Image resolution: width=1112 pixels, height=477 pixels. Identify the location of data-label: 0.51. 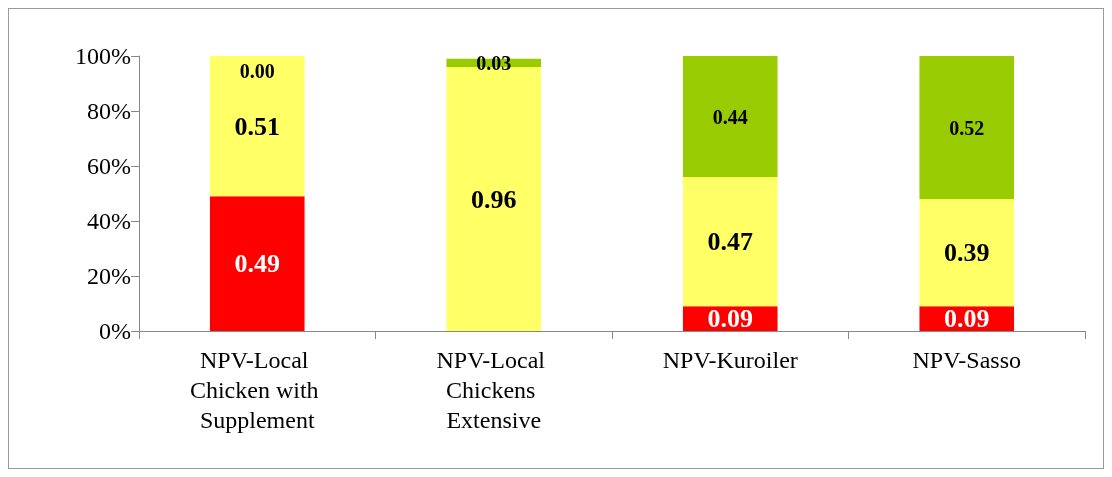
(257, 126).